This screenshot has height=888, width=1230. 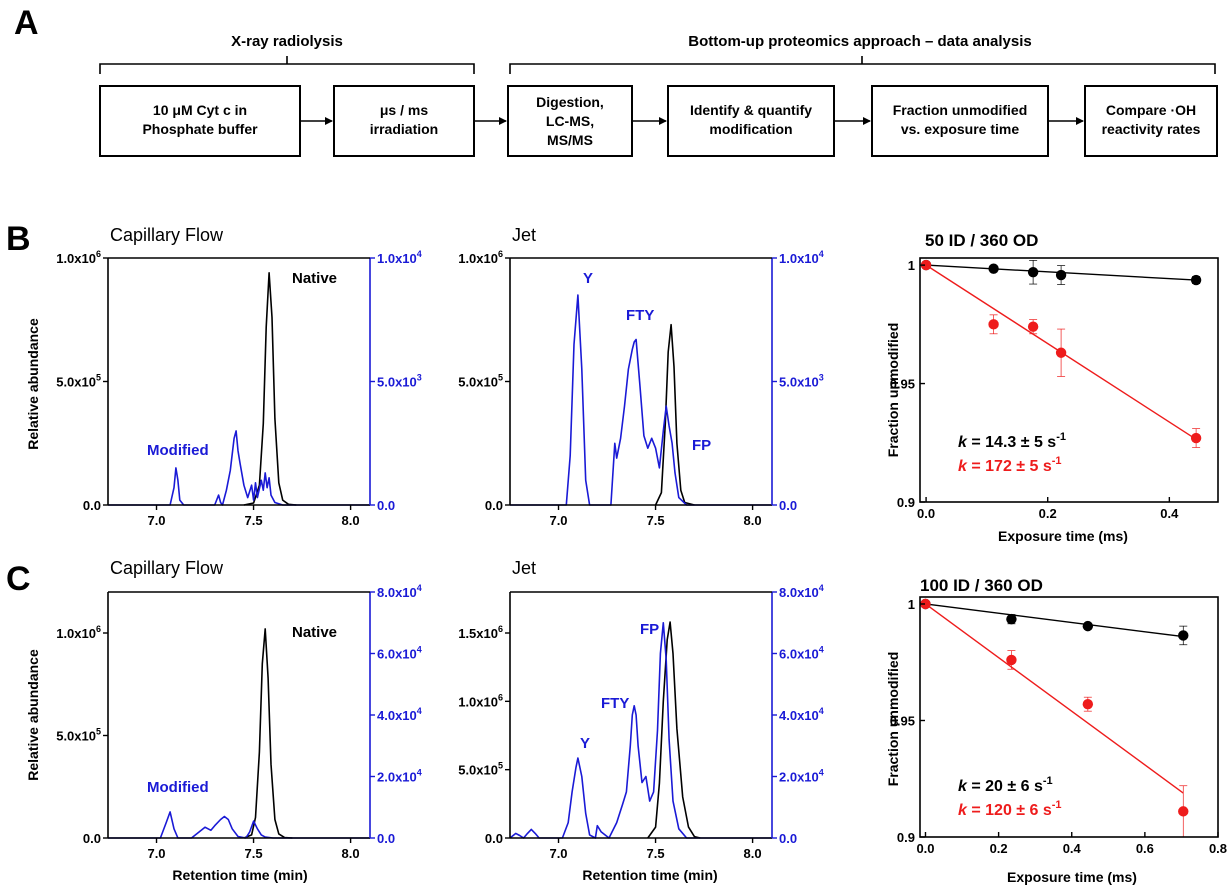 I want to click on c-capillary-ytick-right-label: 8.0x10⁴, so click(x=399, y=591).